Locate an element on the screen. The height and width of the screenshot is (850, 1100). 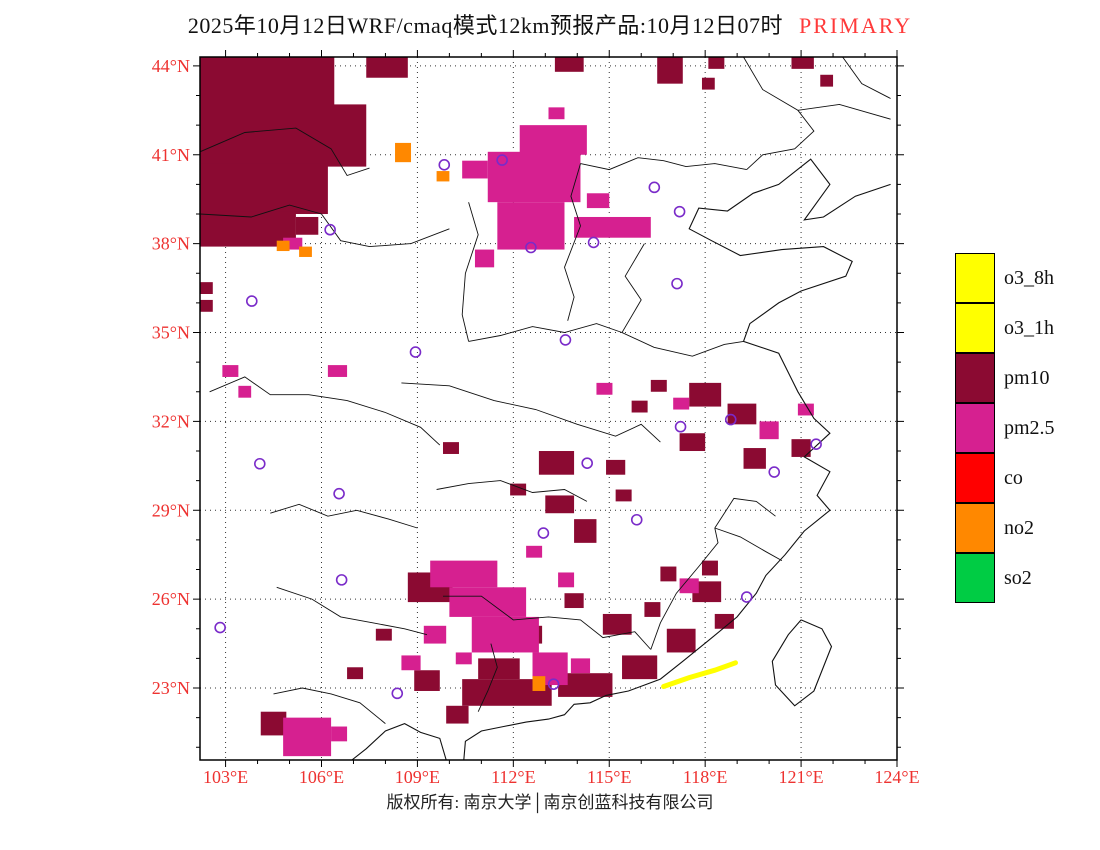
o3-track is located at coordinates (699, 674).